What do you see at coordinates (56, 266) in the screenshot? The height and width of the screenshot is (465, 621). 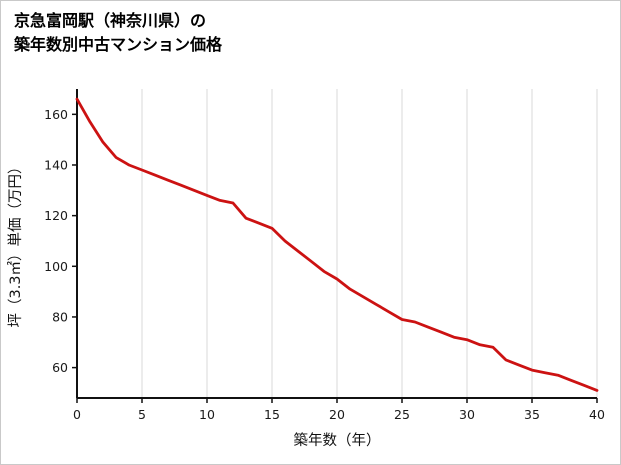 I see `y-tick-label-100: 100` at bounding box center [56, 266].